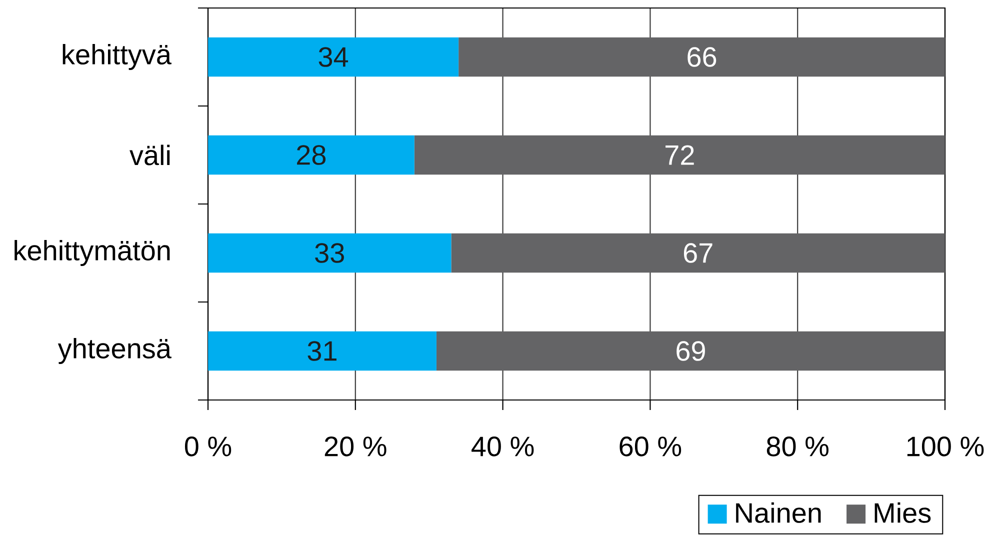  I want to click on data-label: 69, so click(690, 351).